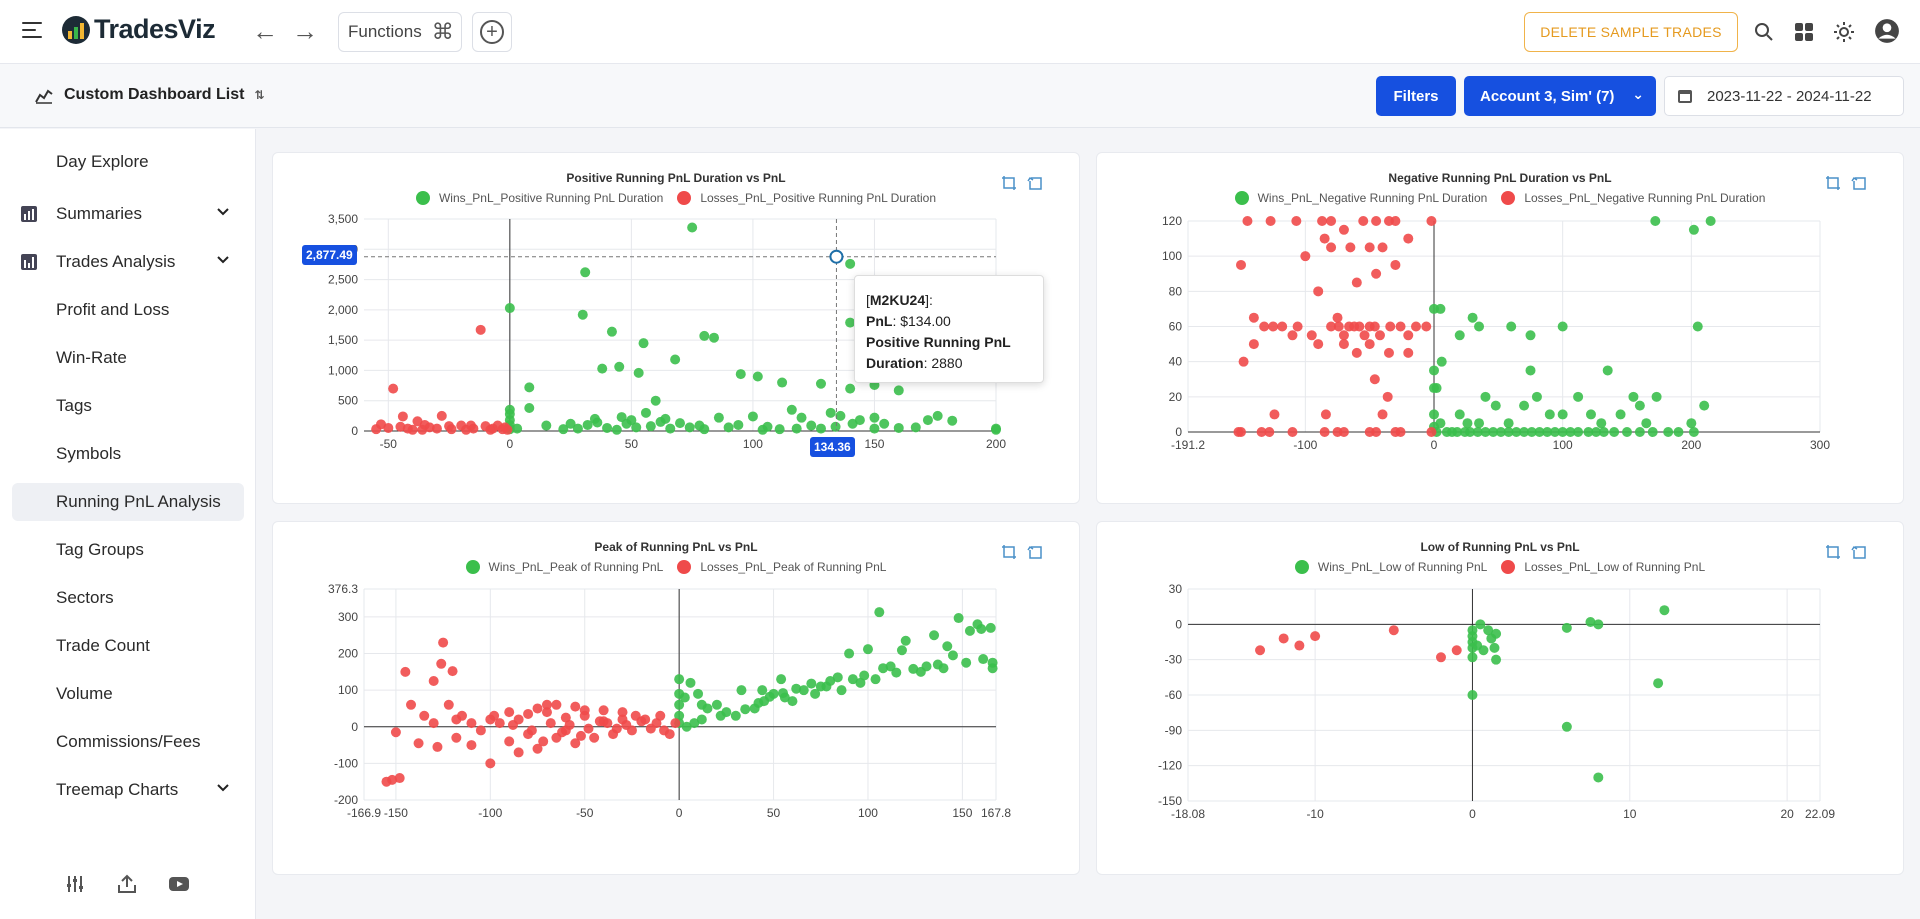  What do you see at coordinates (128, 310) in the screenshot?
I see `sidebar-item-profit-and-loss: Profit and Loss` at bounding box center [128, 310].